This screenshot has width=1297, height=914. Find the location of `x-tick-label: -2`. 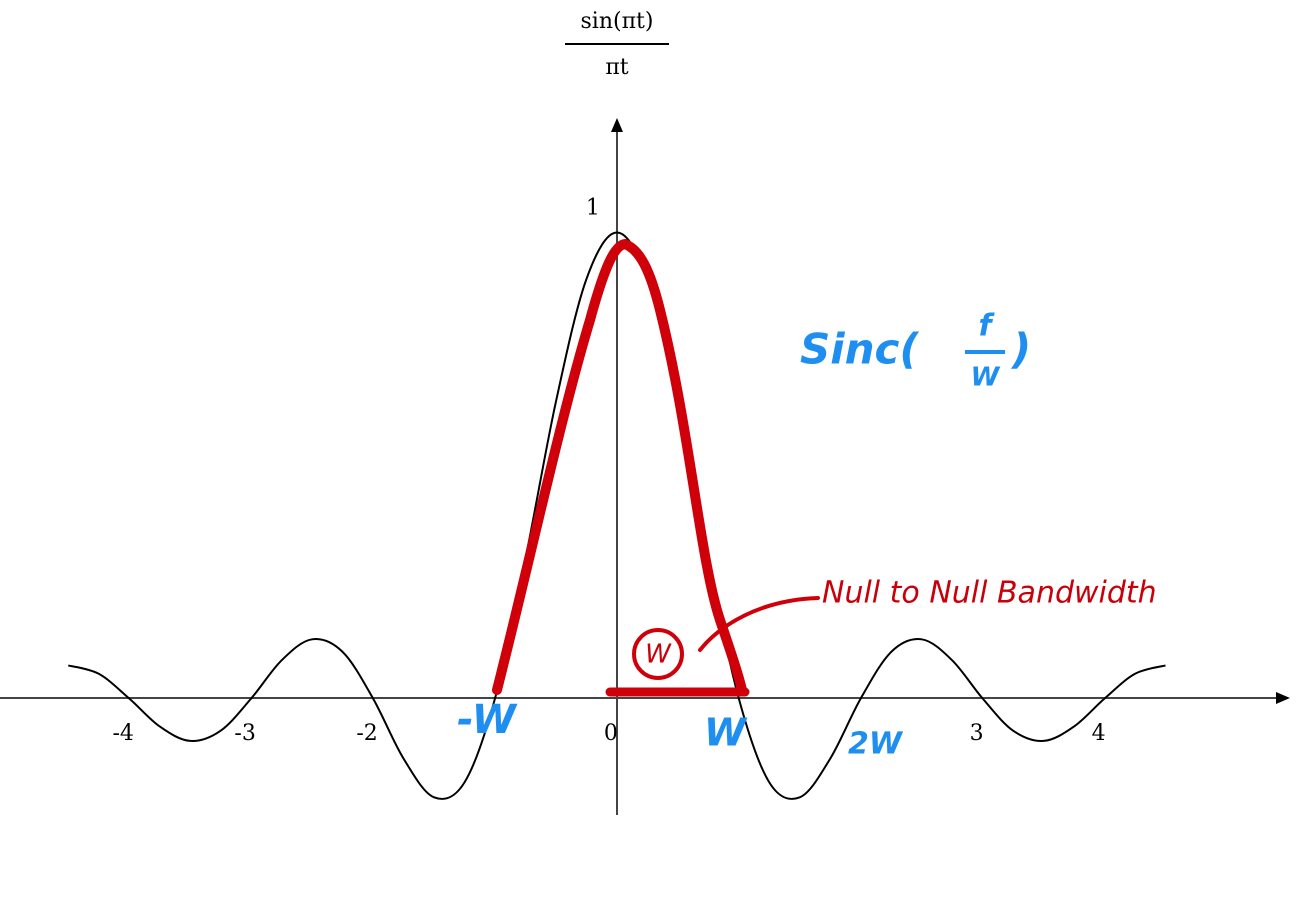

x-tick-label: -2 is located at coordinates (366, 733).